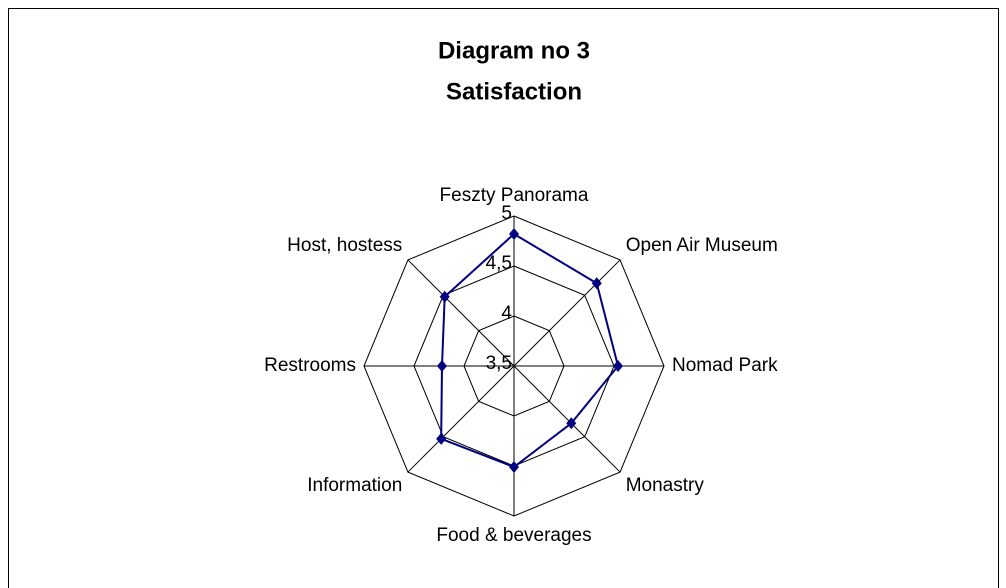  I want to click on category-label: Host, hostess, so click(344, 245).